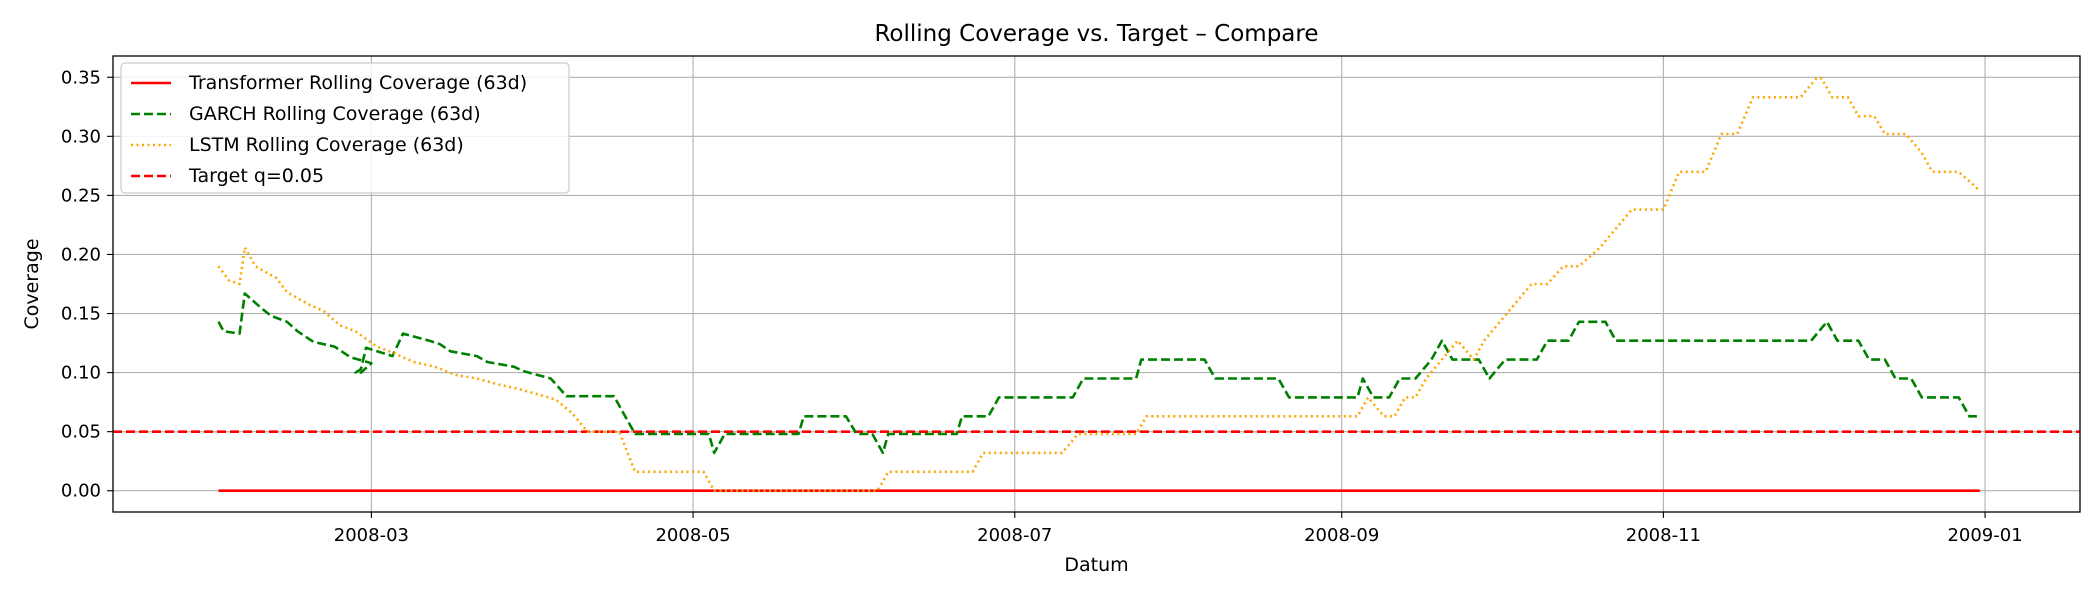  What do you see at coordinates (335, 114) in the screenshot?
I see `legend-label: GARCH Rolling Coverage (63d)` at bounding box center [335, 114].